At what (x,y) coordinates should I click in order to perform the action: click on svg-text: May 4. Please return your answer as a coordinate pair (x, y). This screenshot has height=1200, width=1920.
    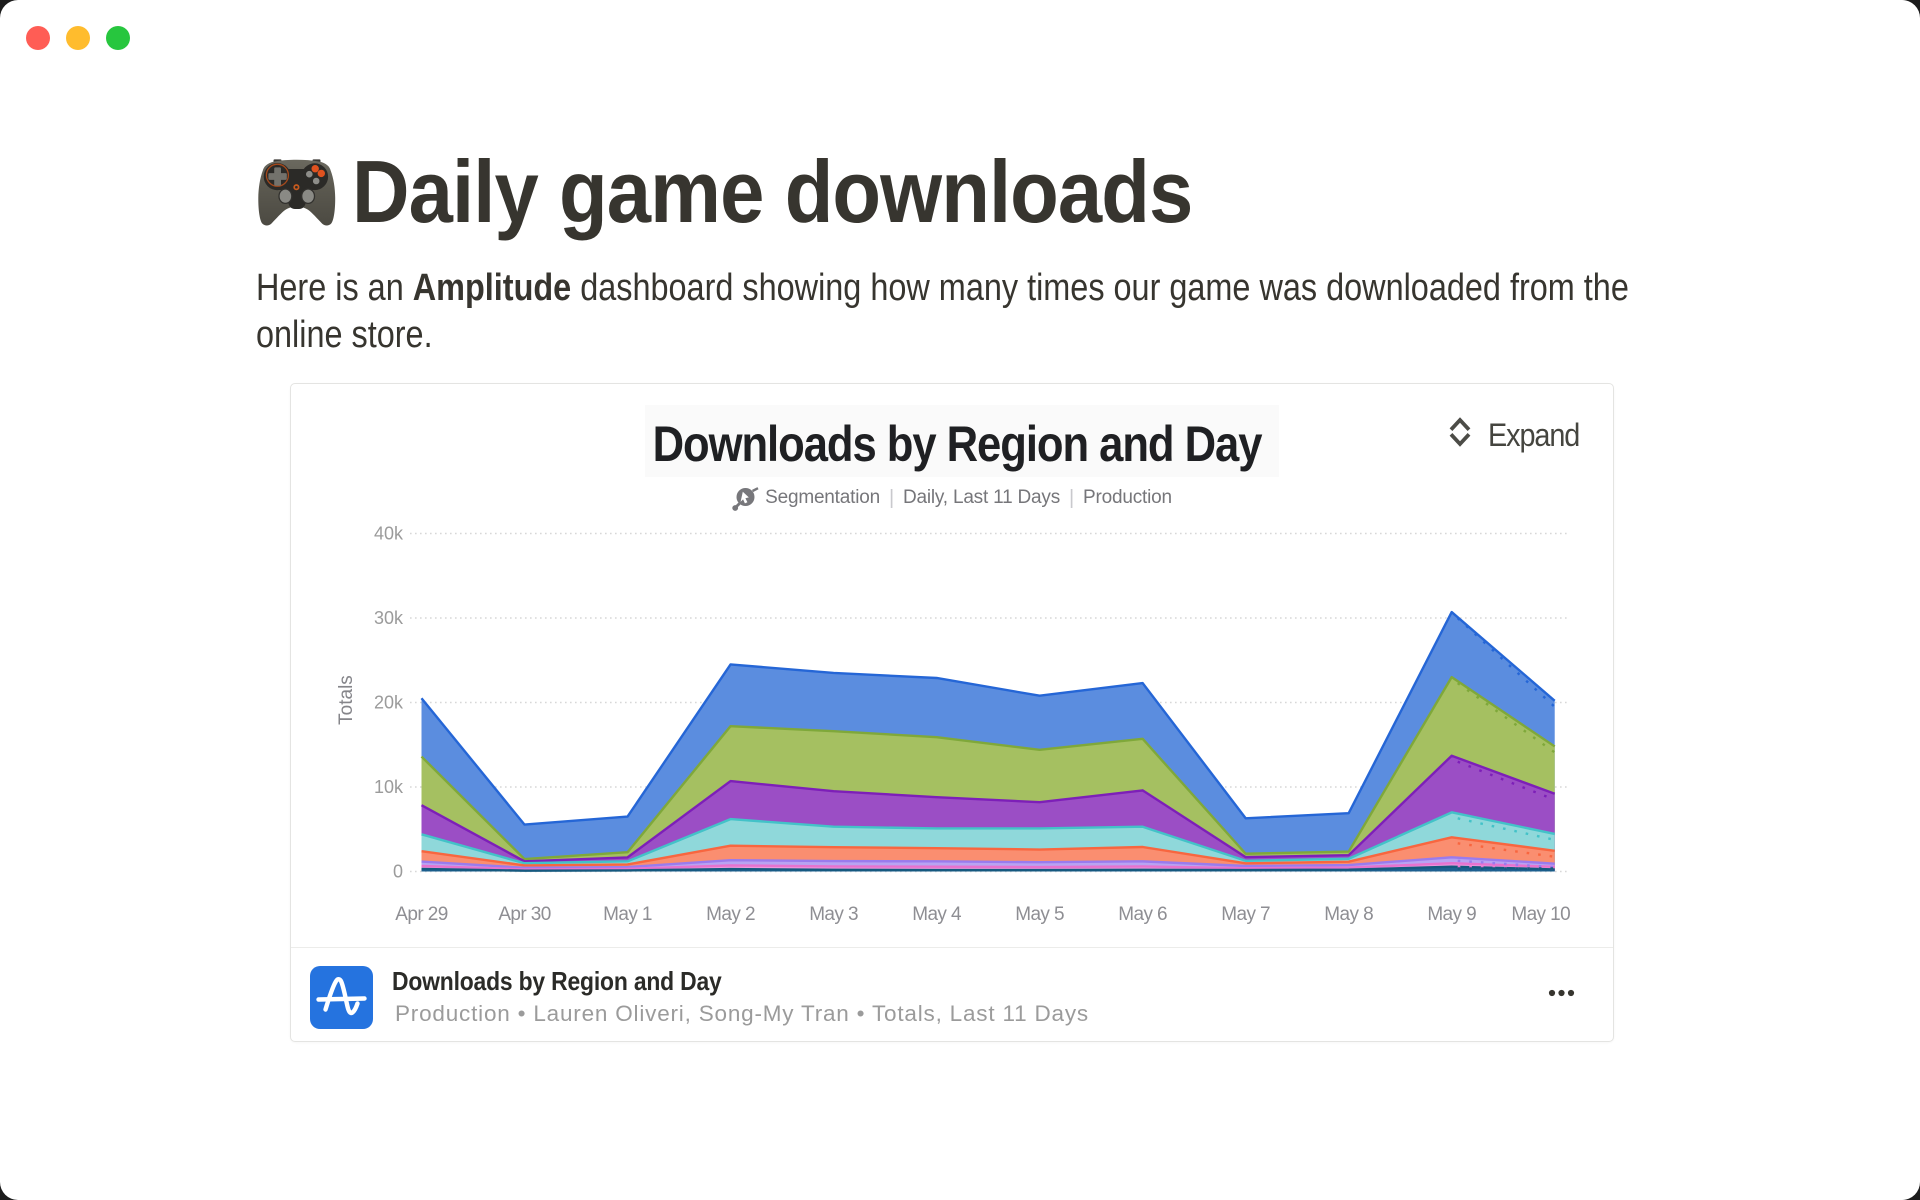
    Looking at the image, I should click on (937, 914).